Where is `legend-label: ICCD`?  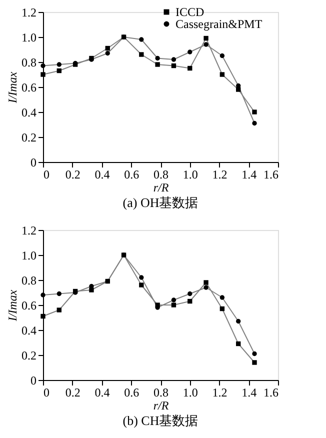 legend-label: ICCD is located at coordinates (190, 12).